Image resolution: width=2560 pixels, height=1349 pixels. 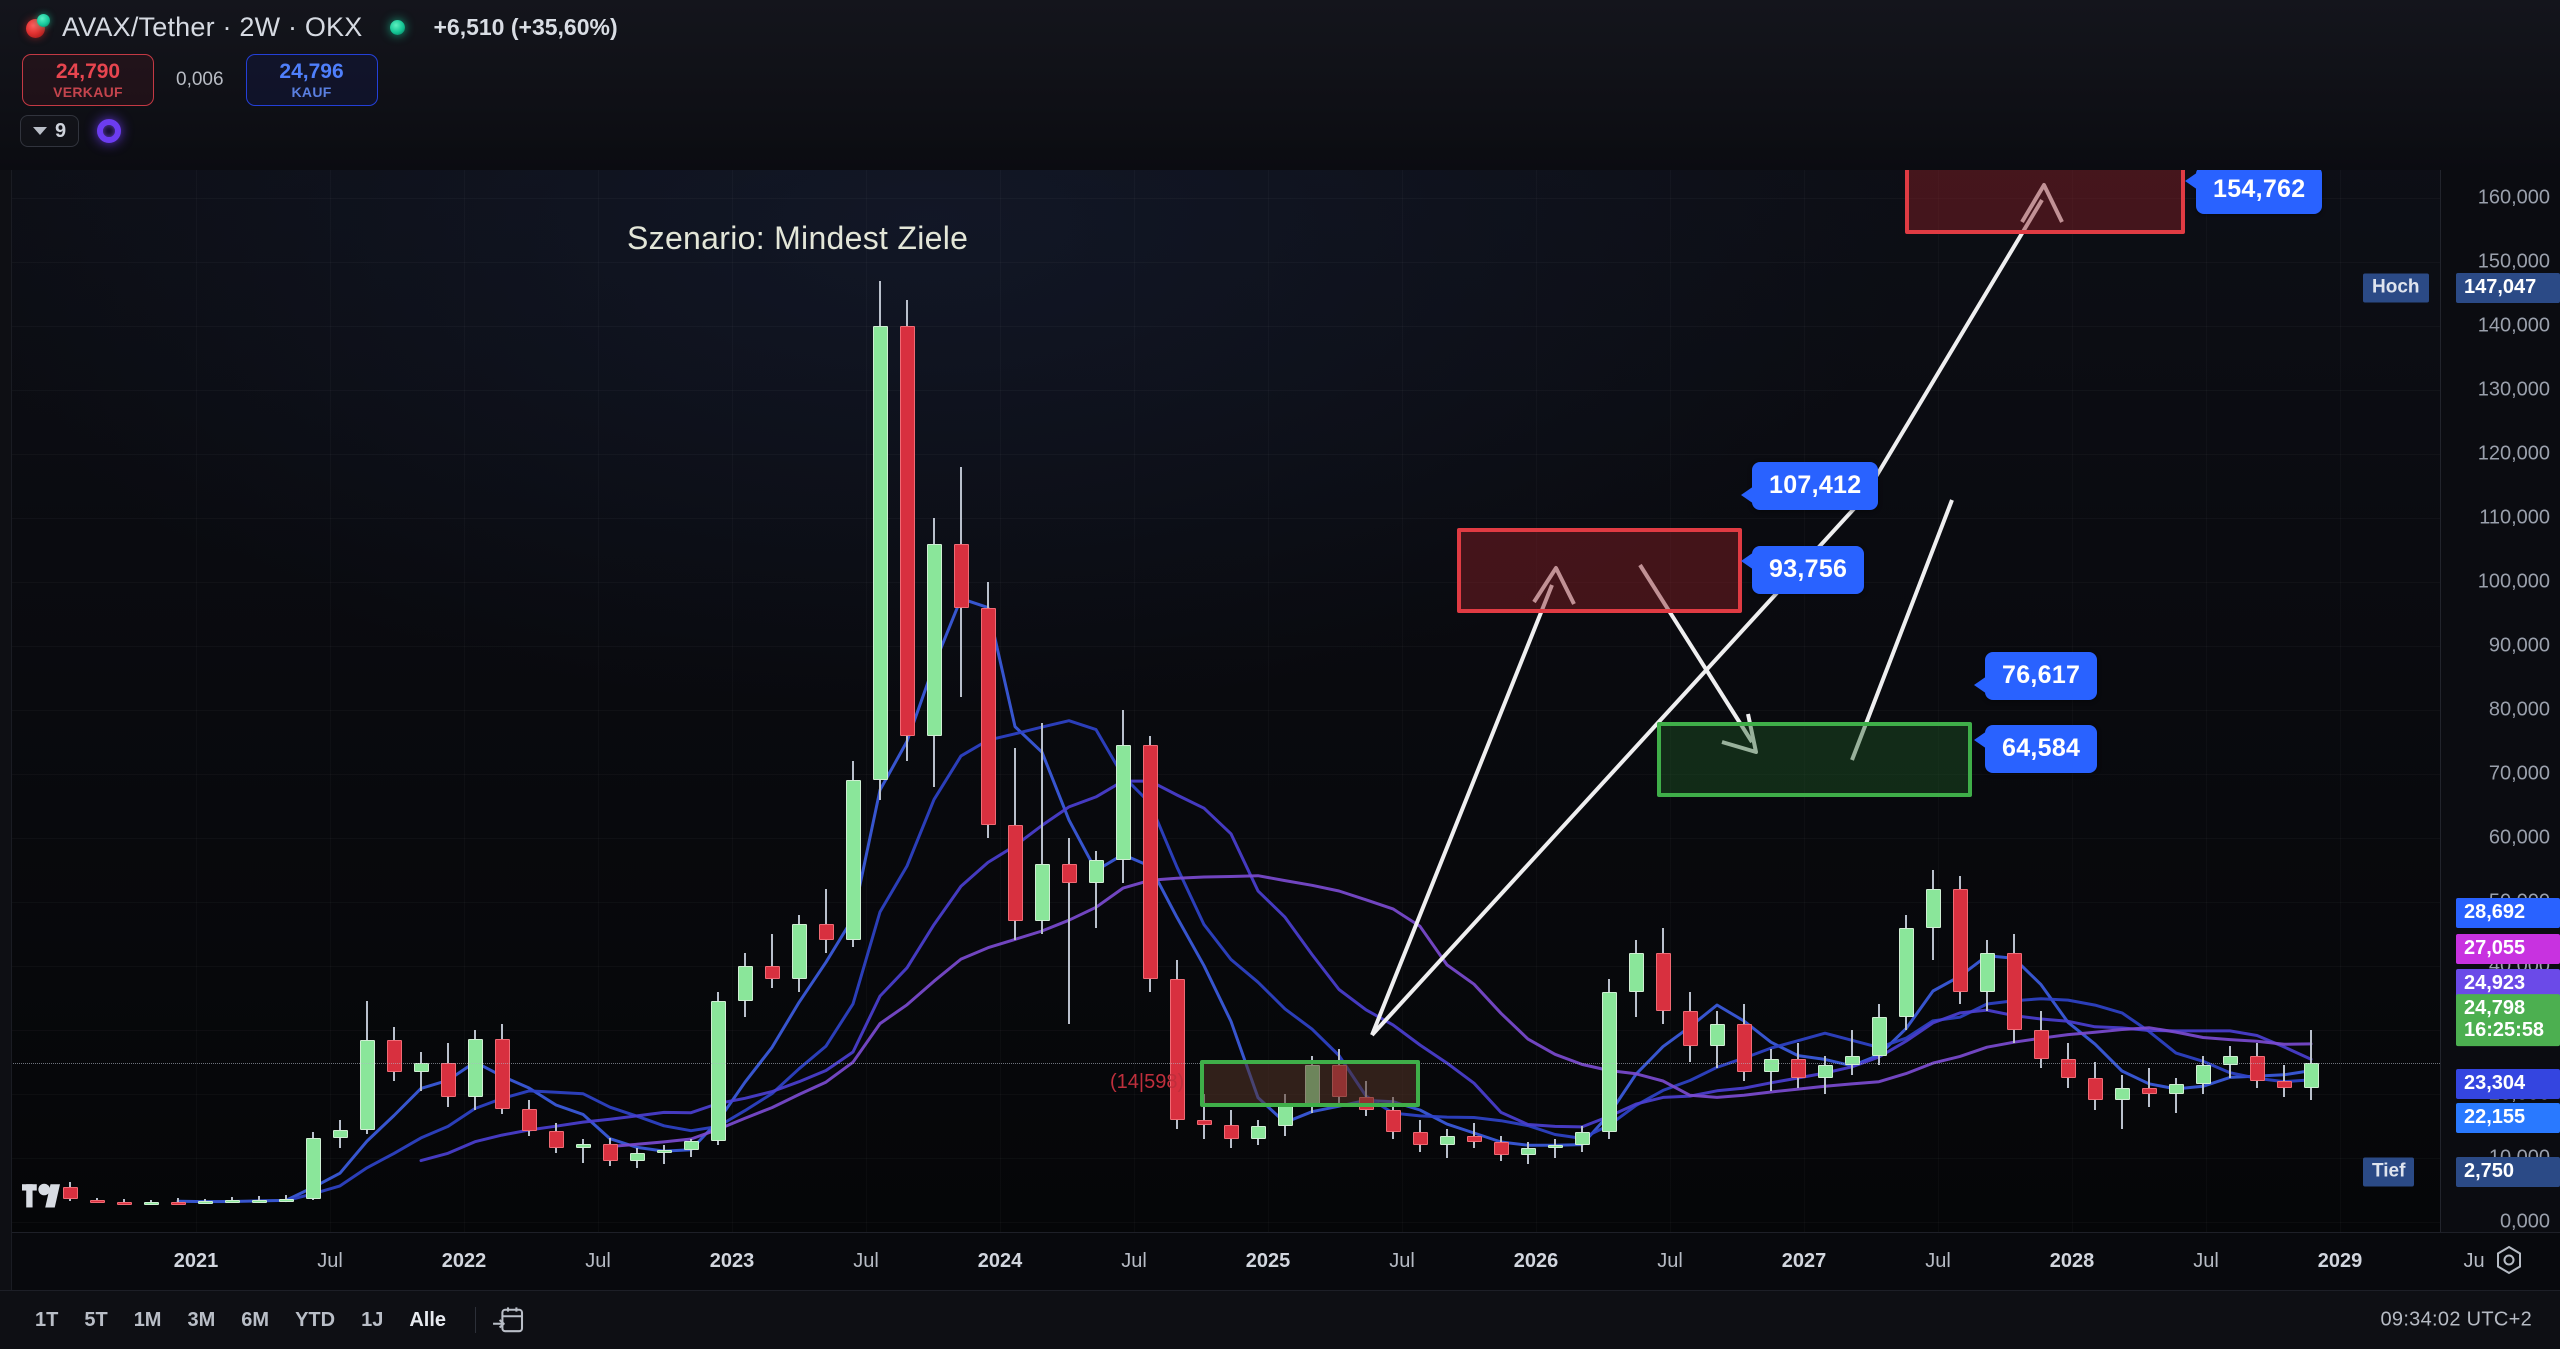 What do you see at coordinates (212, 26) in the screenshot?
I see `symbol-title: AVAX/Tether · 2W · OKX` at bounding box center [212, 26].